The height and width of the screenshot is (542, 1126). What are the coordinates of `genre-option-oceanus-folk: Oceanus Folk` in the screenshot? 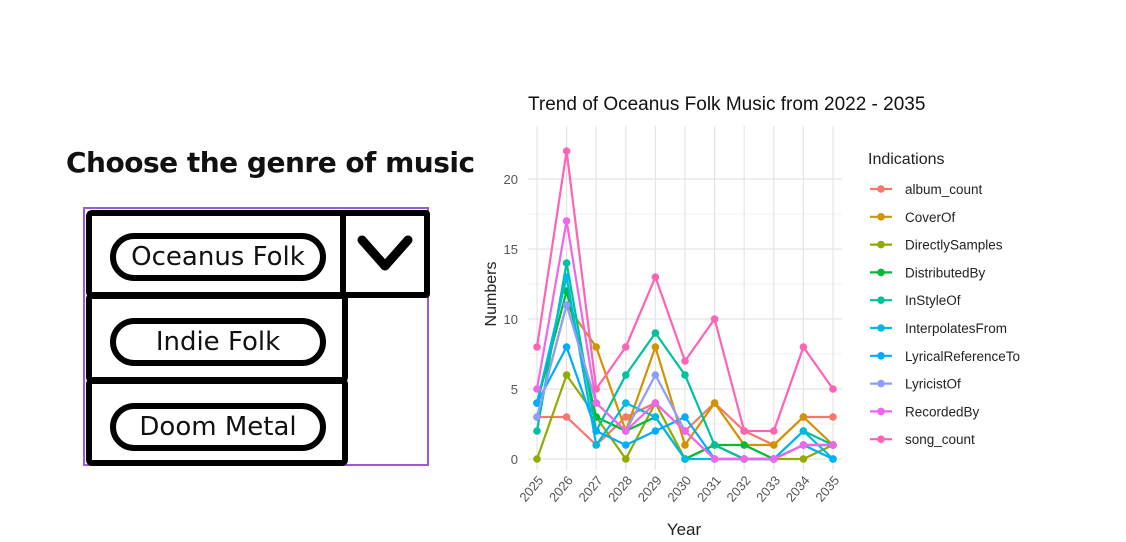 It's located at (218, 257).